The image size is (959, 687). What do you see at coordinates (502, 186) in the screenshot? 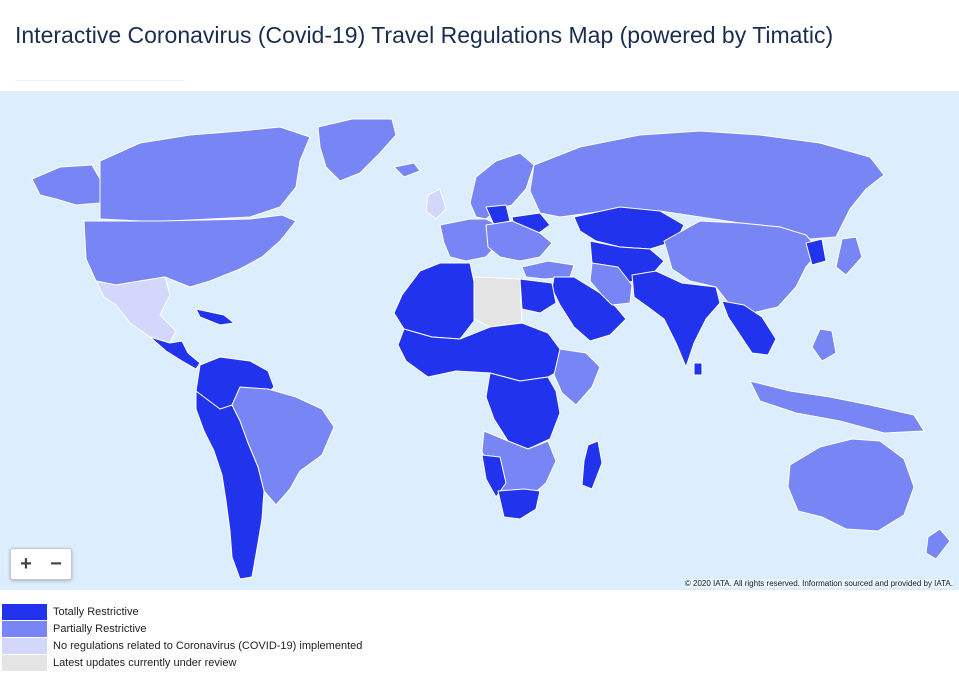
I see `region-scandinavia` at bounding box center [502, 186].